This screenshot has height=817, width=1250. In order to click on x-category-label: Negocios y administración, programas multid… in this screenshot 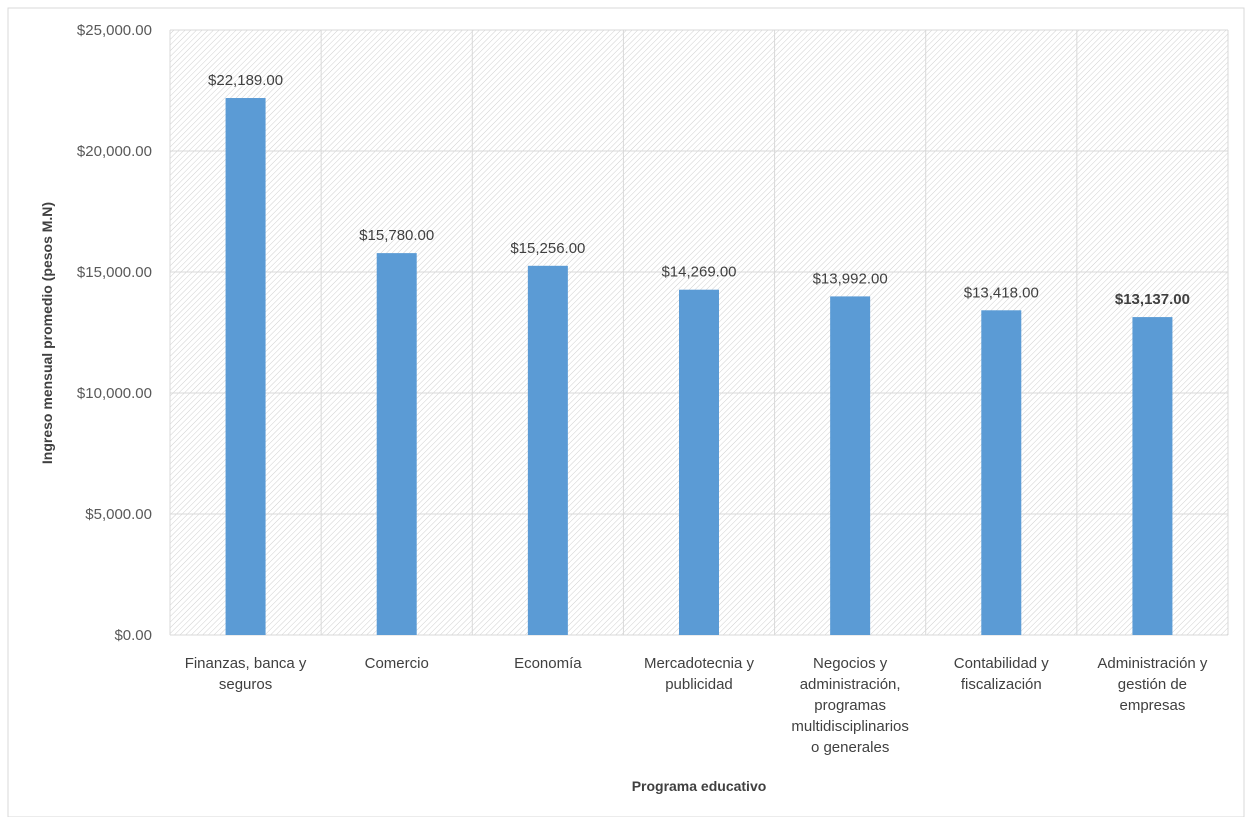, I will do `click(850, 705)`.